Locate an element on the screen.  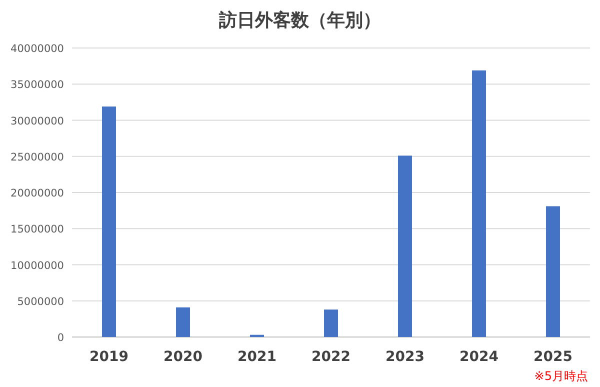
y-tick-label: 30000000 is located at coordinates (37, 121).